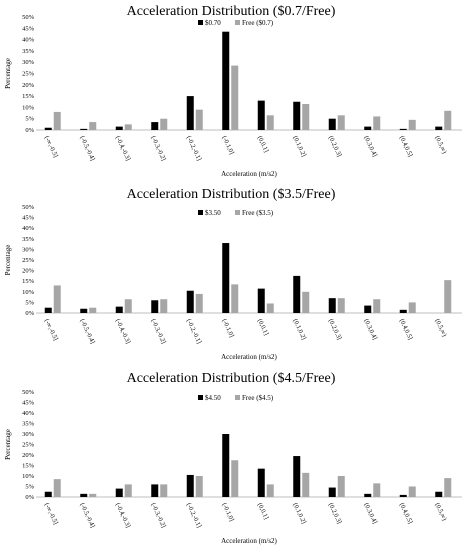 The height and width of the screenshot is (555, 462). Describe the element at coordinates (87, 148) in the screenshot. I see `category-label: (-0.5,-0.4]` at that location.